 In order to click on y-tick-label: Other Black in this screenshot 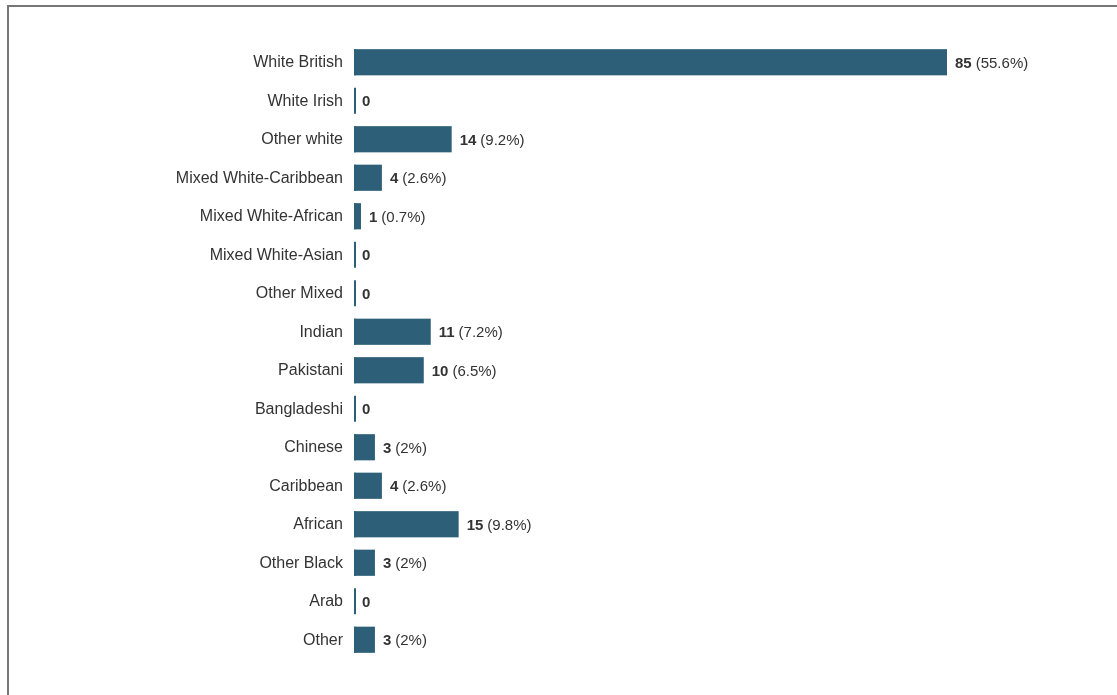, I will do `click(301, 562)`.